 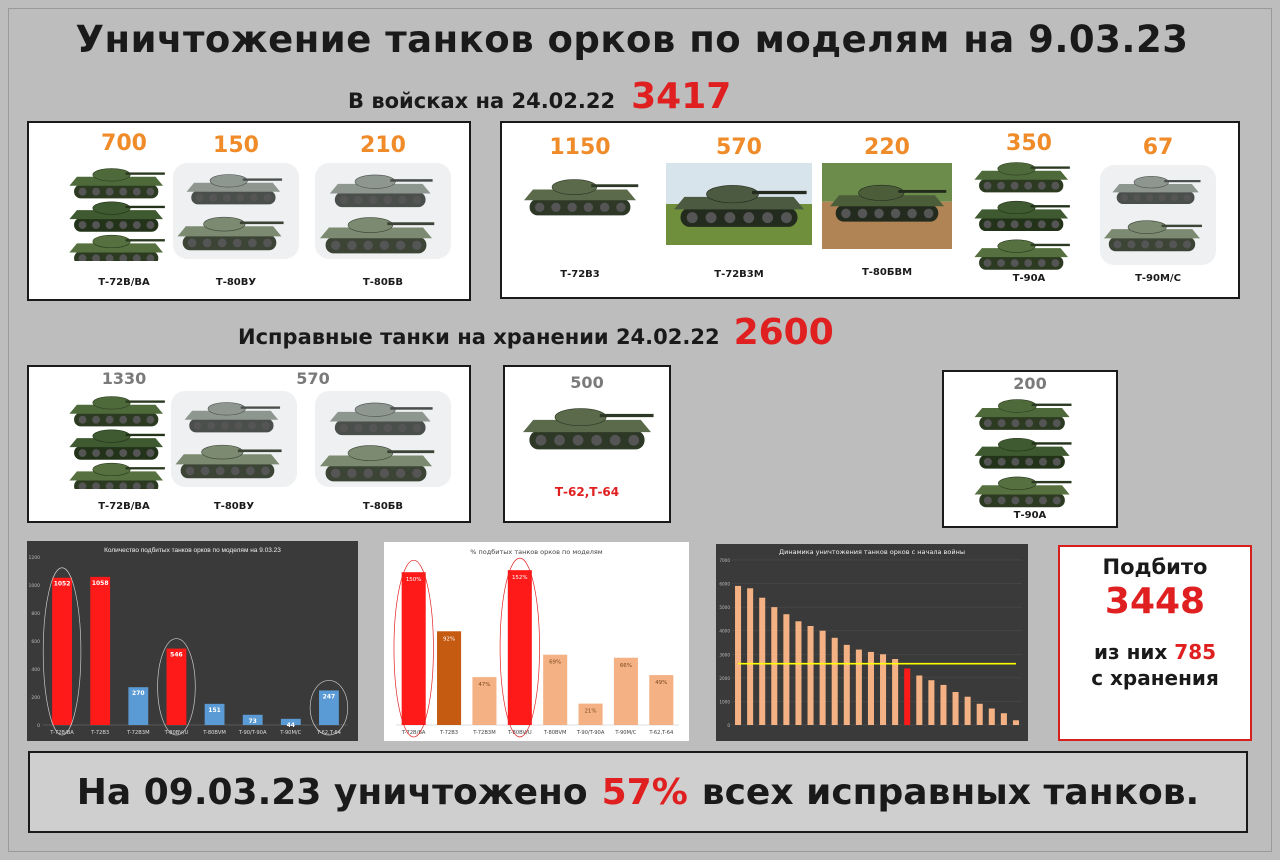 What do you see at coordinates (625, 733) in the screenshot?
I see `x-tick-label: T-90M/C` at bounding box center [625, 733].